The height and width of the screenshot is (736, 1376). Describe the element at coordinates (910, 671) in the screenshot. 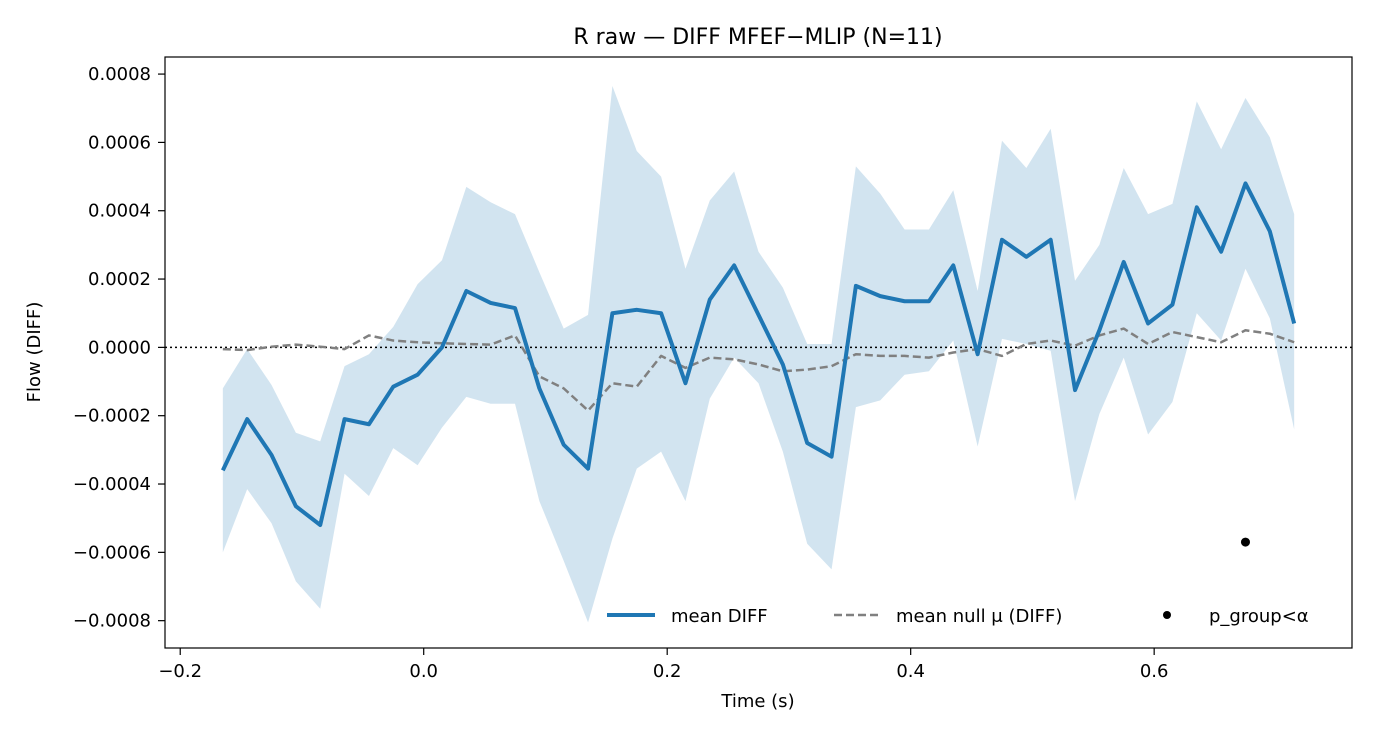

I see `x-tick-label: 0.4` at that location.